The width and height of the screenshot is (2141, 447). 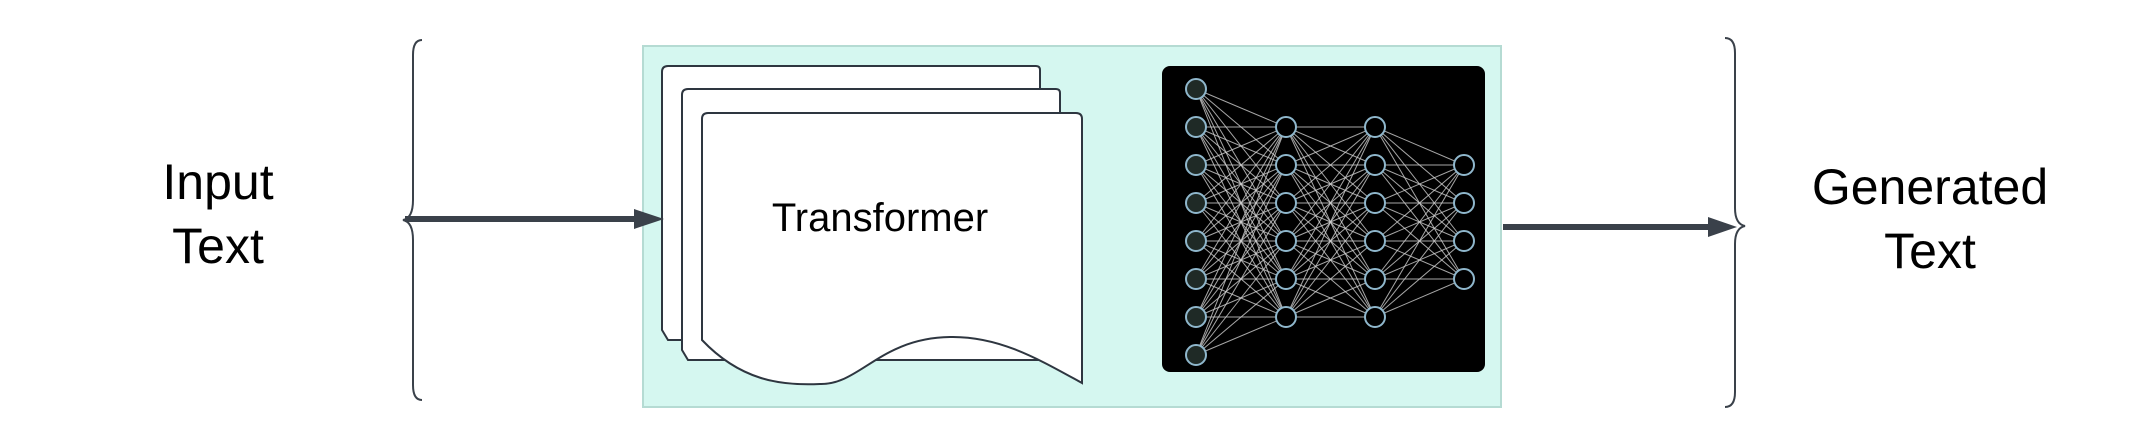 What do you see at coordinates (1930, 251) in the screenshot?
I see `generated-text-line2: Text` at bounding box center [1930, 251].